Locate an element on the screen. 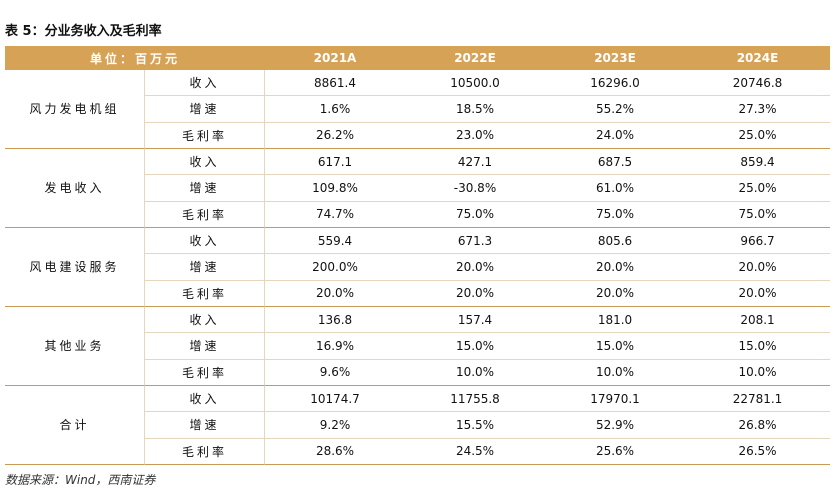 The height and width of the screenshot is (488, 833). value-cell: -30.8% is located at coordinates (475, 188).